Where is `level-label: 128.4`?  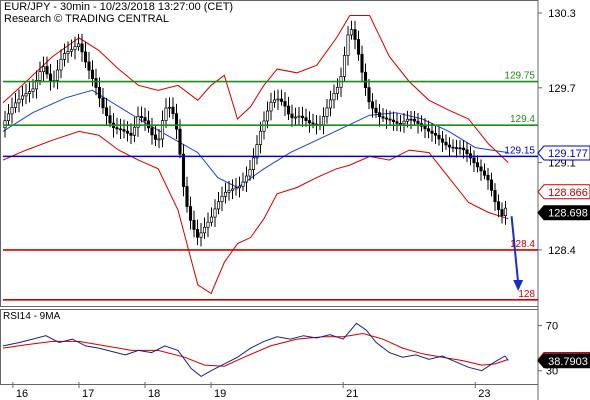
level-label: 128.4 is located at coordinates (522, 244).